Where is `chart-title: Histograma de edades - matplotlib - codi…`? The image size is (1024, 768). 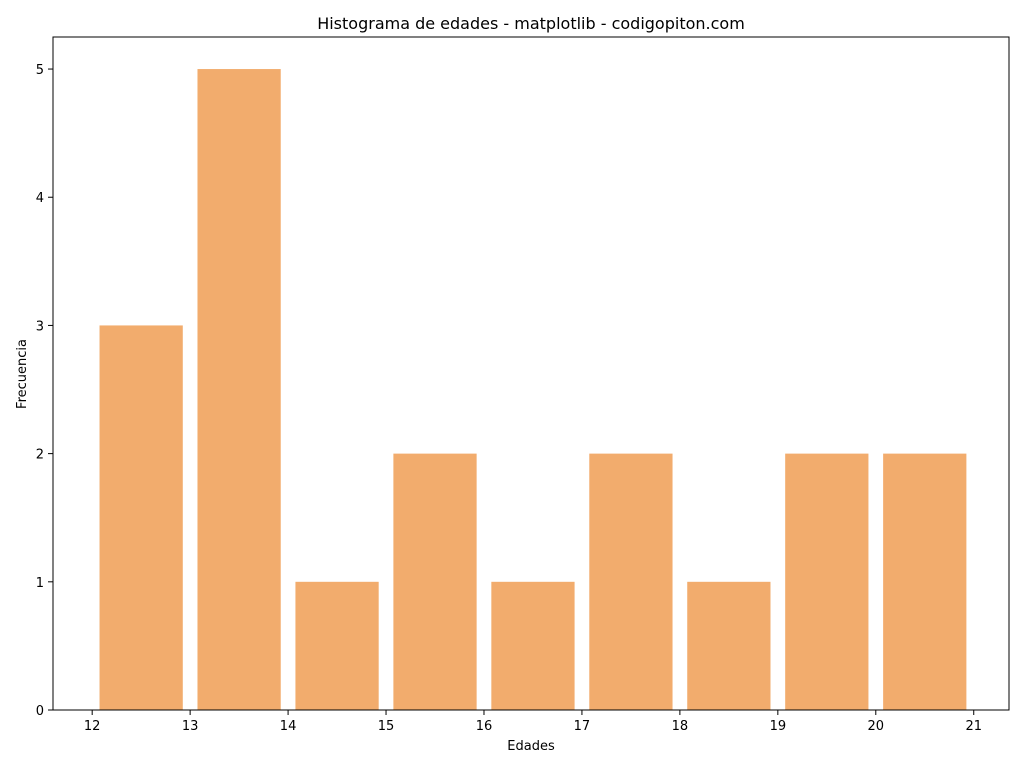 chart-title: Histograma de edades - matplotlib - codi… is located at coordinates (531, 23).